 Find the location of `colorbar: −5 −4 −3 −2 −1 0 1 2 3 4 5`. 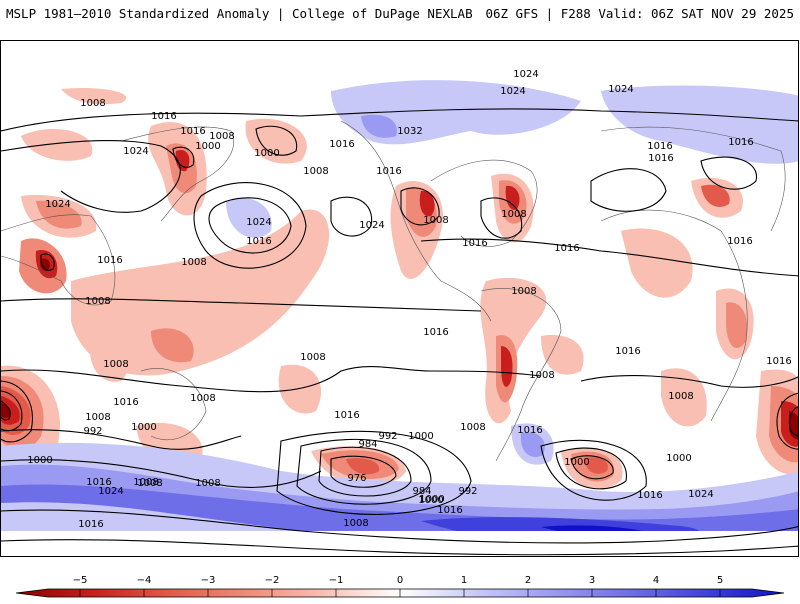

colorbar: −5 −4 −3 −2 −1 0 1 2 3 4 5 is located at coordinates (400, 584).